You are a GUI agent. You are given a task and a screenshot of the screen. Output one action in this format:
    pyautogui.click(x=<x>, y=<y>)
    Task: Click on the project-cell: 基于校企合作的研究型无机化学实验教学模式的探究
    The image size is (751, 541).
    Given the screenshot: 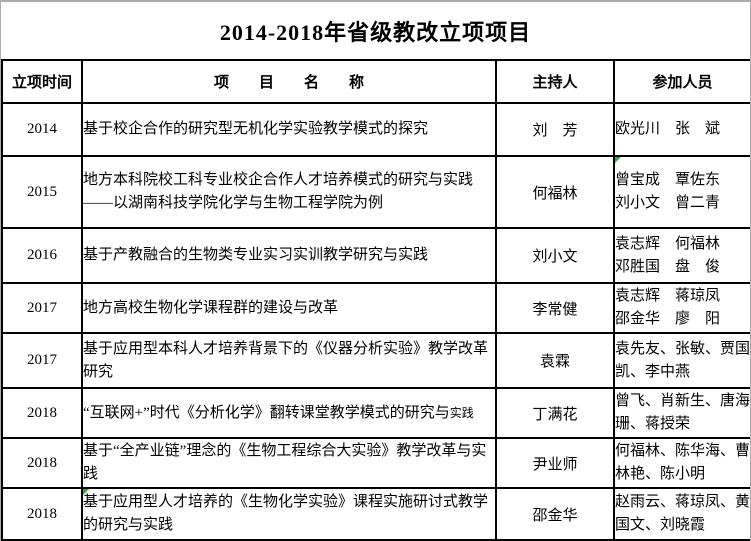 What is the action you would take?
    pyautogui.click(x=289, y=129)
    